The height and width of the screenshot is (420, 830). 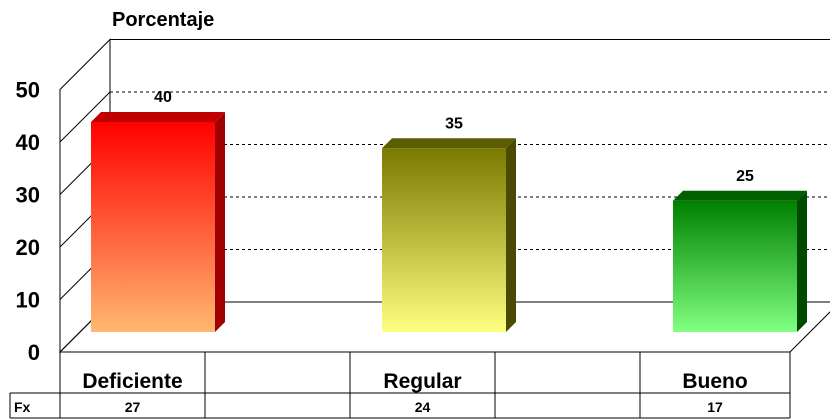 I want to click on y-tick-label: 10, so click(x=28, y=300).